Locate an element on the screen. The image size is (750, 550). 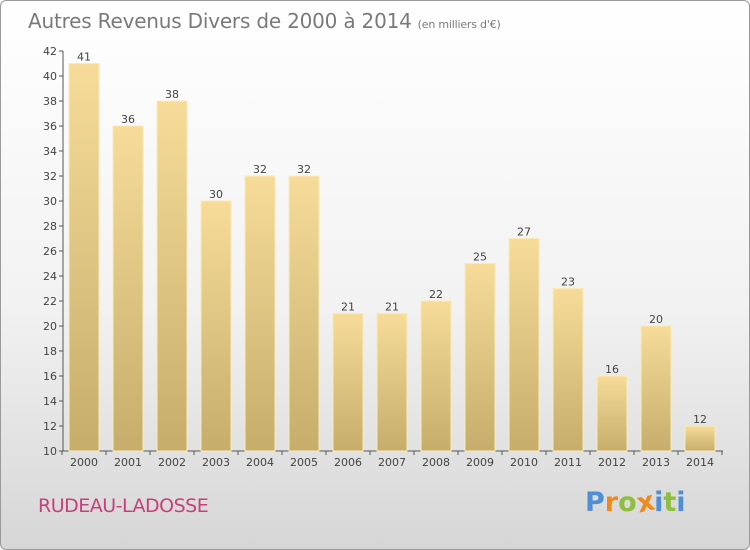
y-tick-label: 28 is located at coordinates (50, 226).